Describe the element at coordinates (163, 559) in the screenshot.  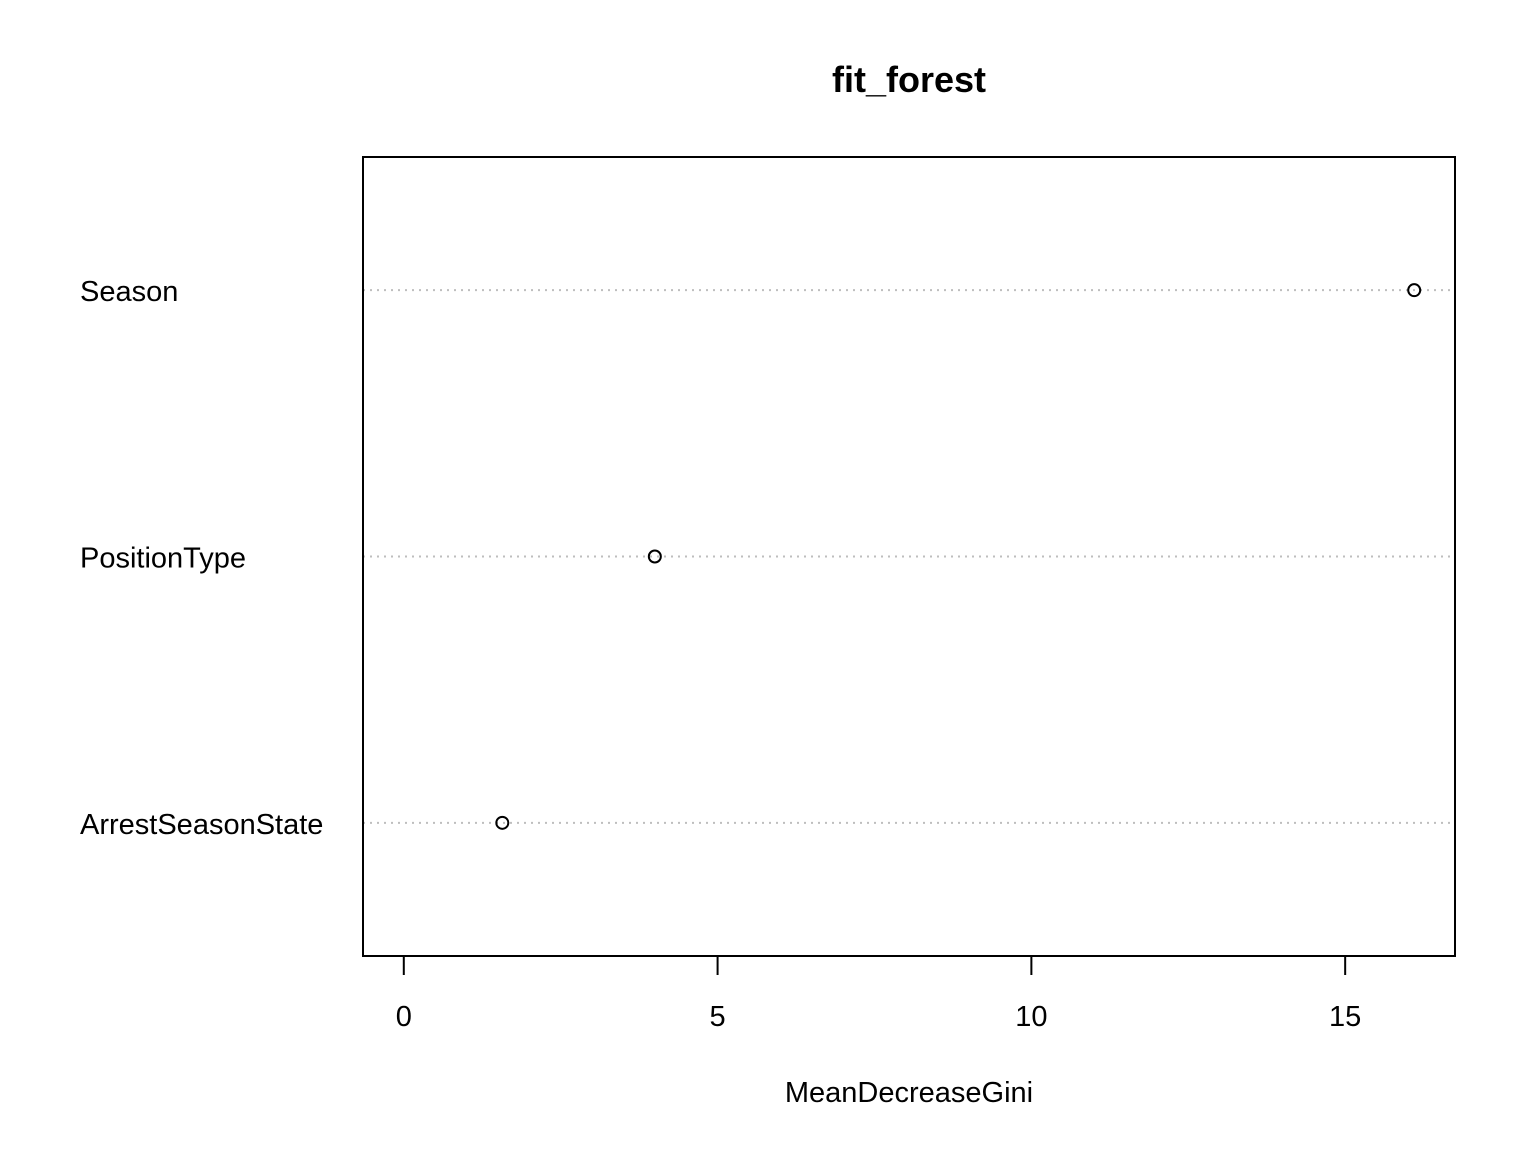
I see `y-tick-label: PositionType` at that location.